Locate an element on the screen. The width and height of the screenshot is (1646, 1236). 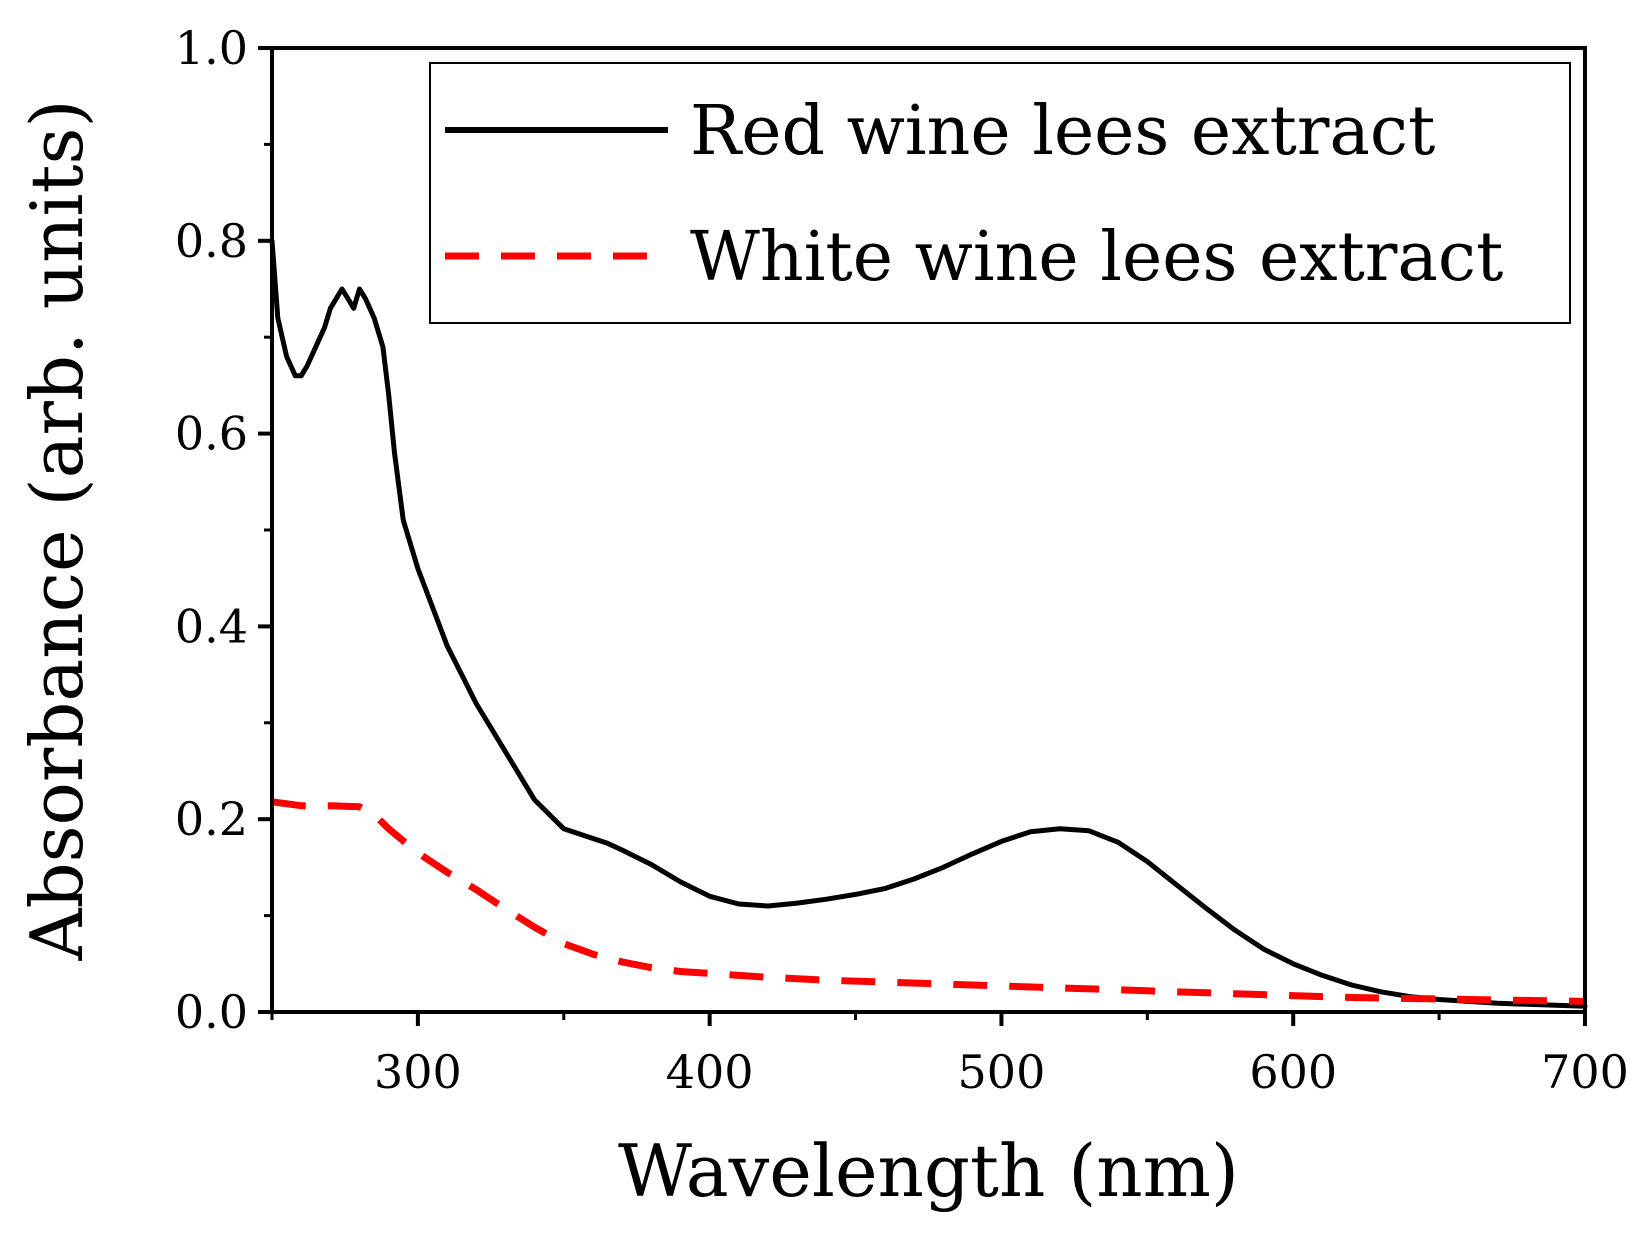
legend-box is located at coordinates (1000, 193).